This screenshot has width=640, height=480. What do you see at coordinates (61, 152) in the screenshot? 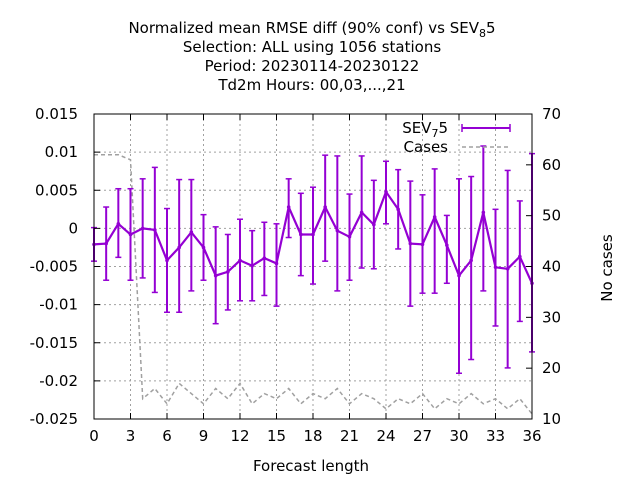
I see `y-tick-label: 0.01` at bounding box center [61, 152].